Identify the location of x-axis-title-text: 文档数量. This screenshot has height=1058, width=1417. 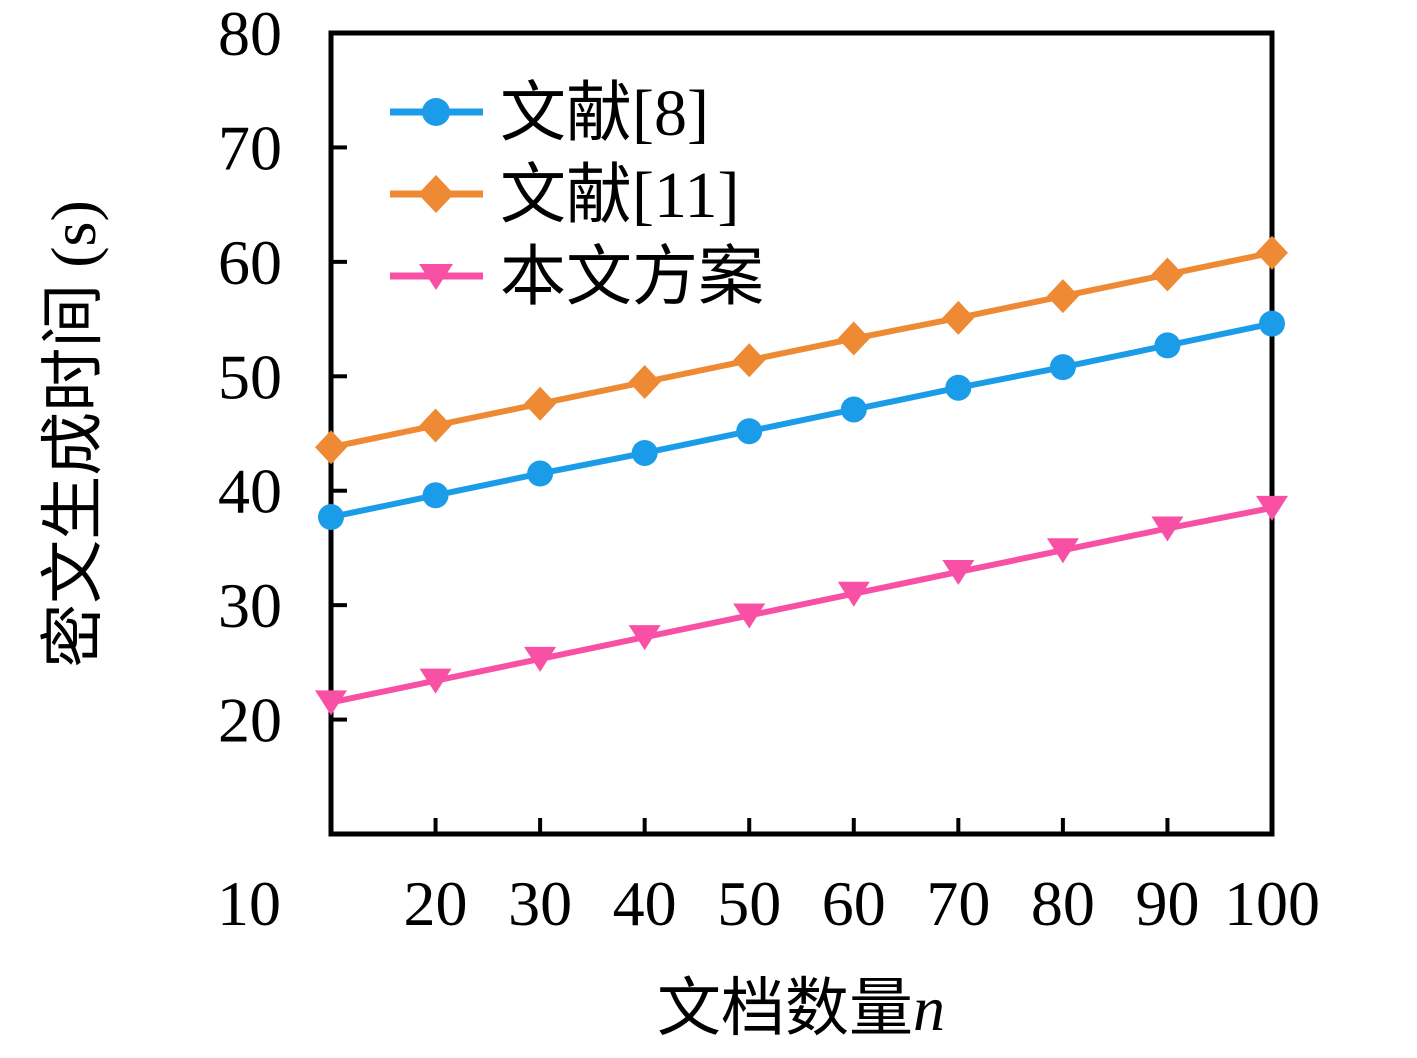
(785, 1008).